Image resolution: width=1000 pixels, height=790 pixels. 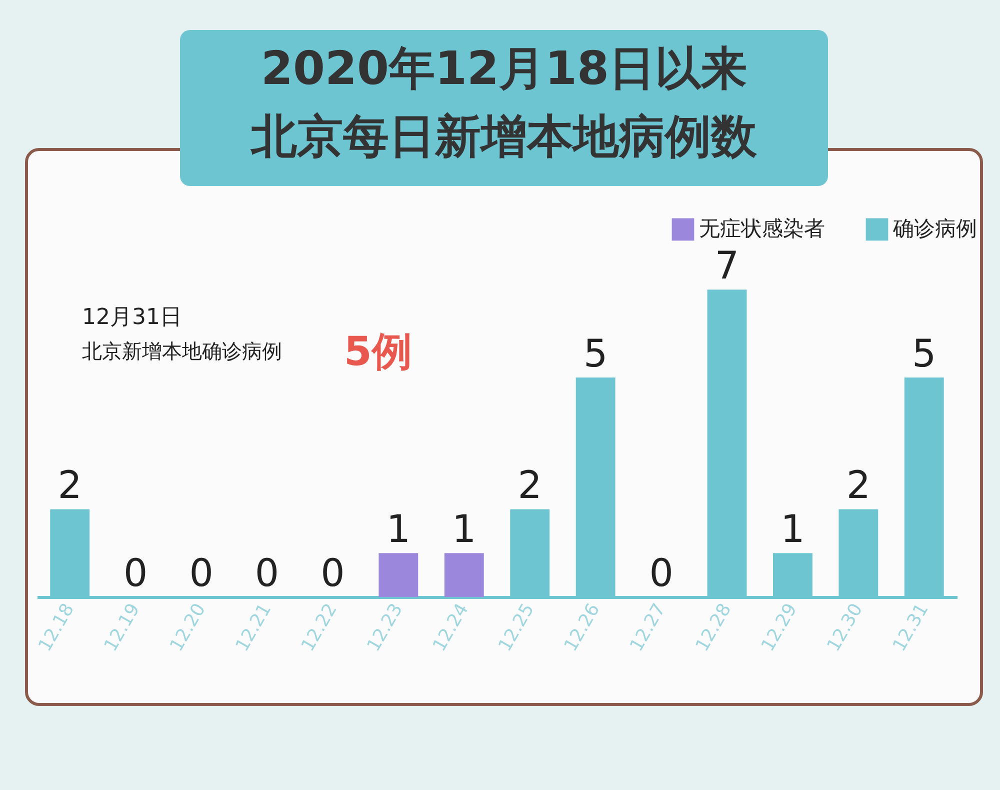 I want to click on annotation: 5例, so click(x=378, y=352).